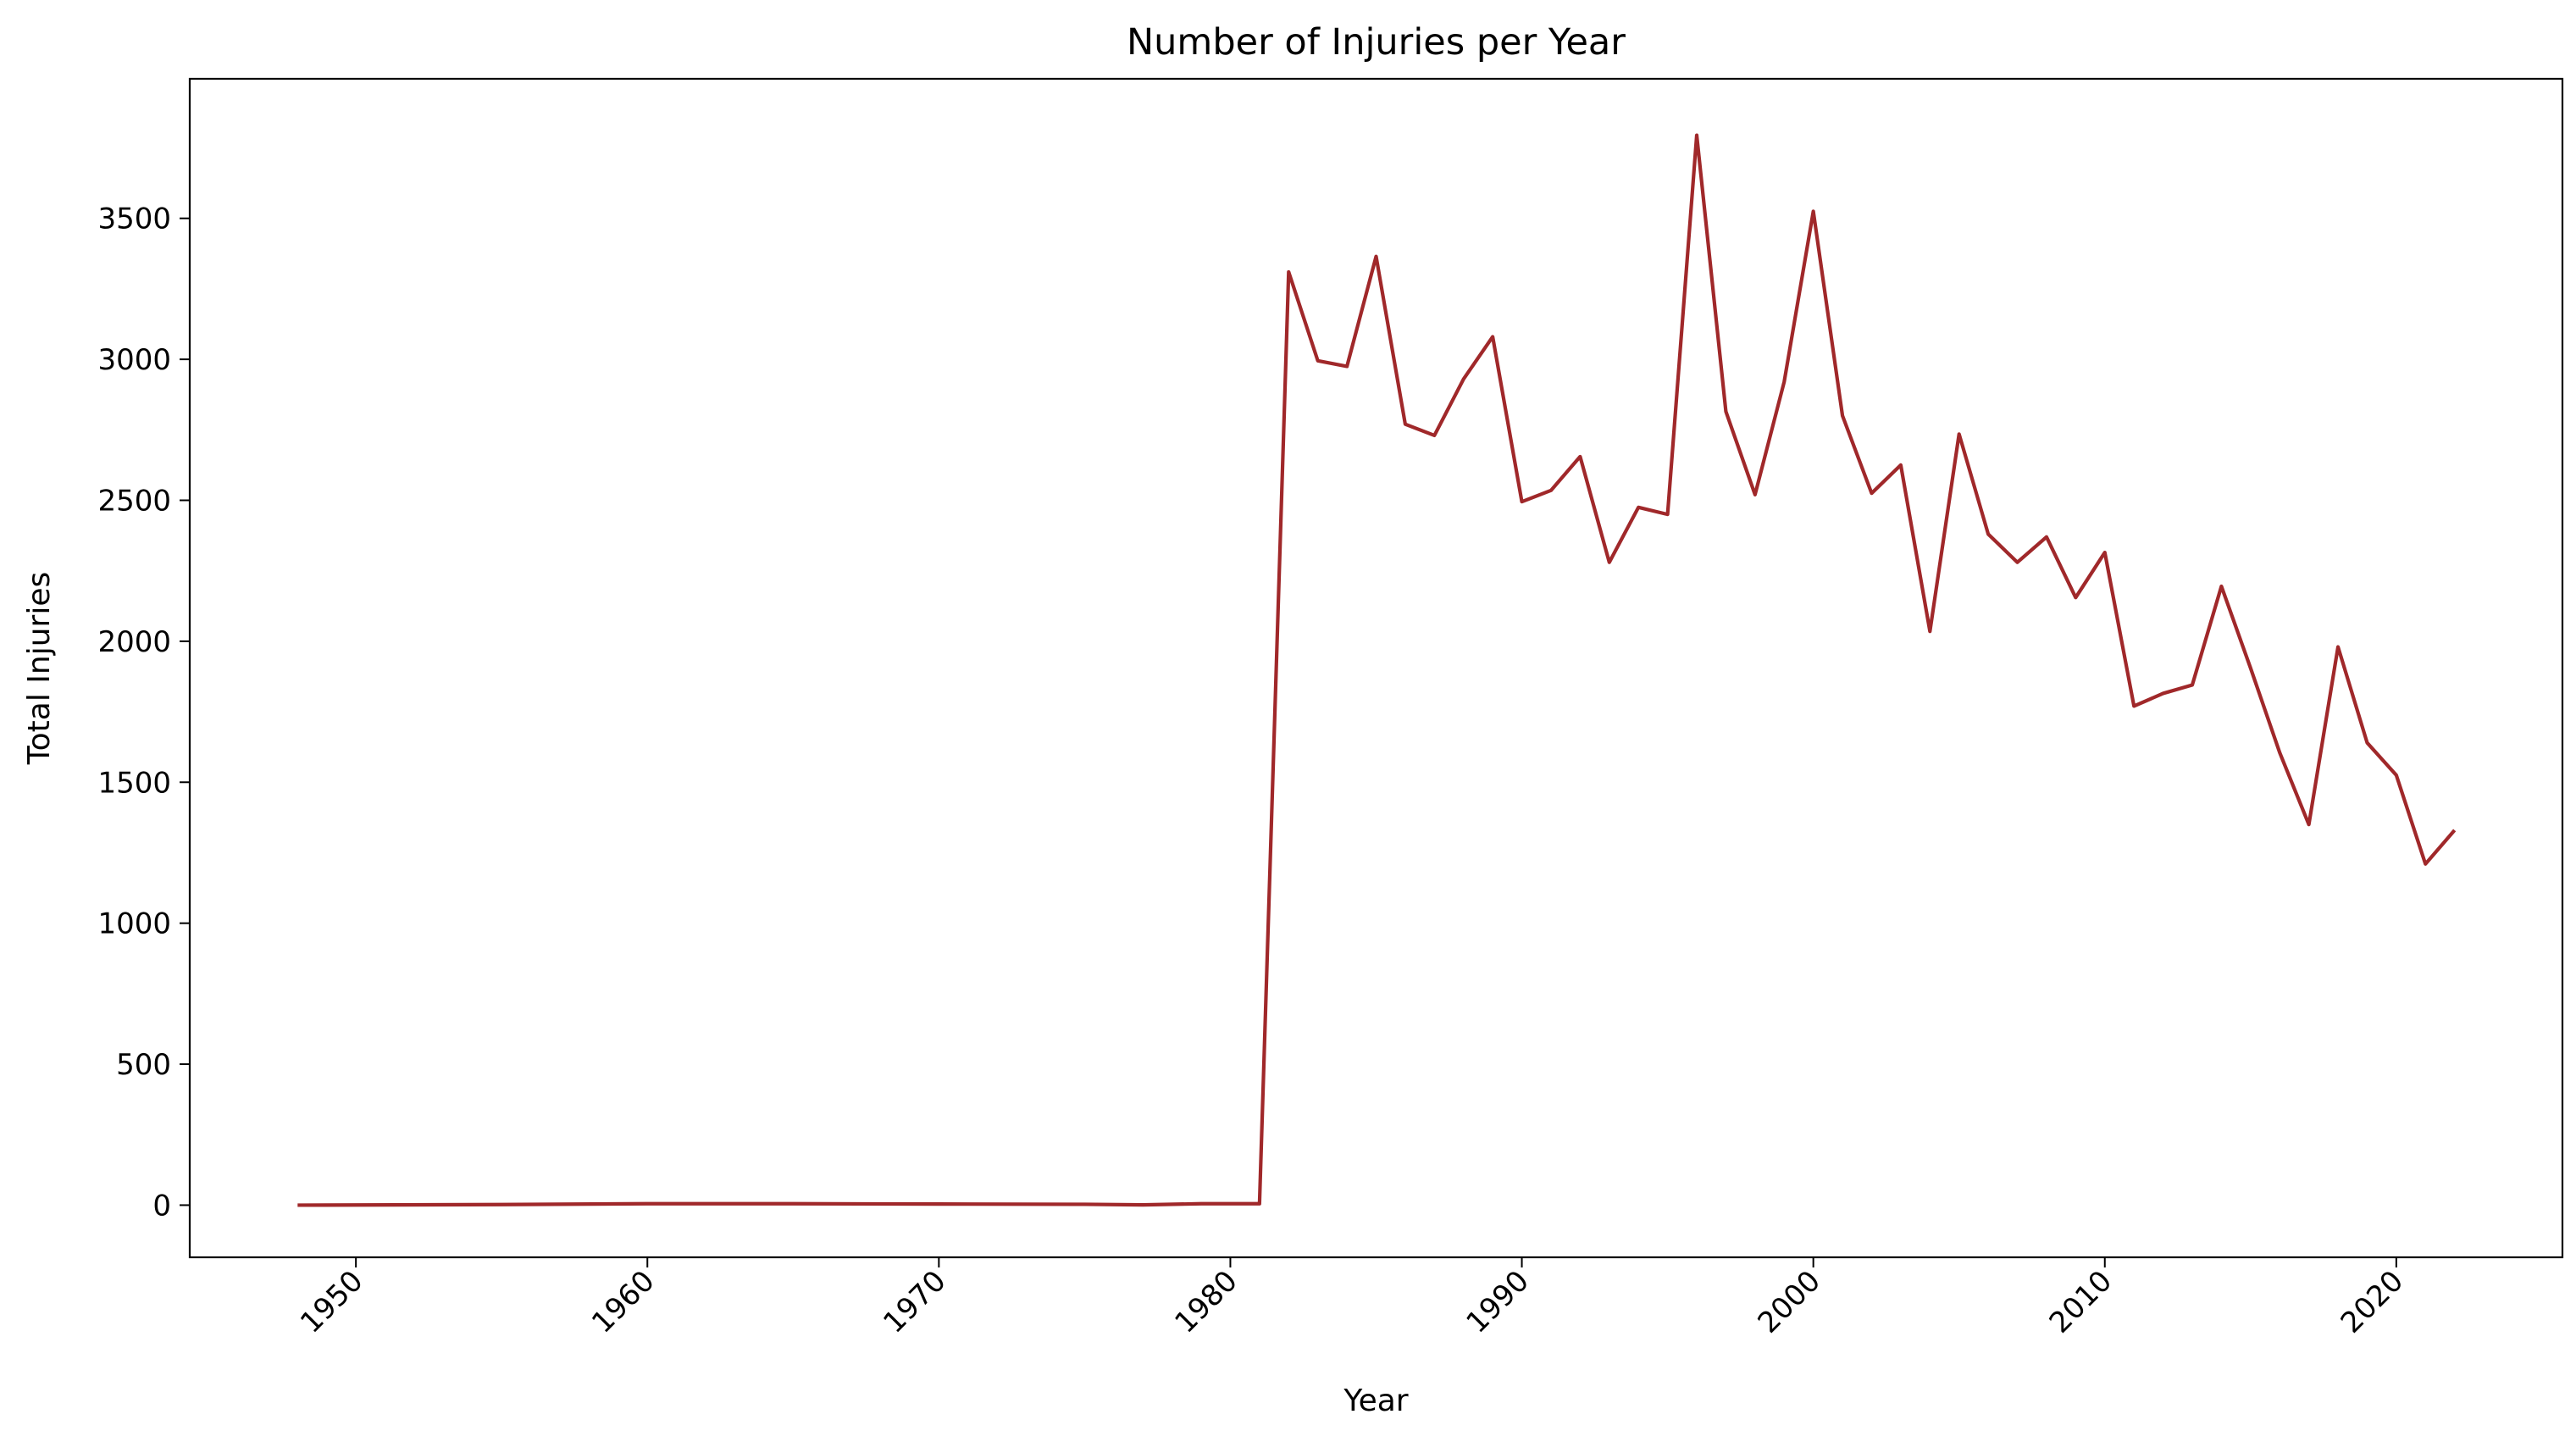  What do you see at coordinates (134, 501) in the screenshot?
I see `y-tick-label: 2500` at bounding box center [134, 501].